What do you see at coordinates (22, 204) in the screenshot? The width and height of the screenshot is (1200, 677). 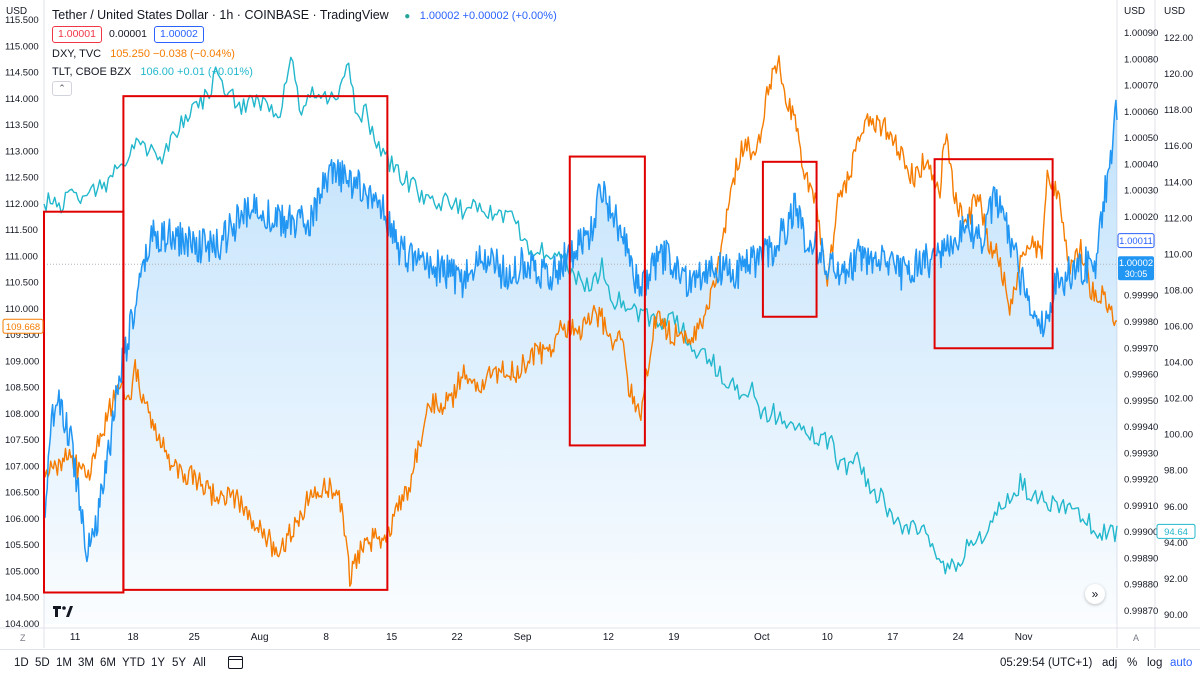 I see `left-tick-label: 112.000` at bounding box center [22, 204].